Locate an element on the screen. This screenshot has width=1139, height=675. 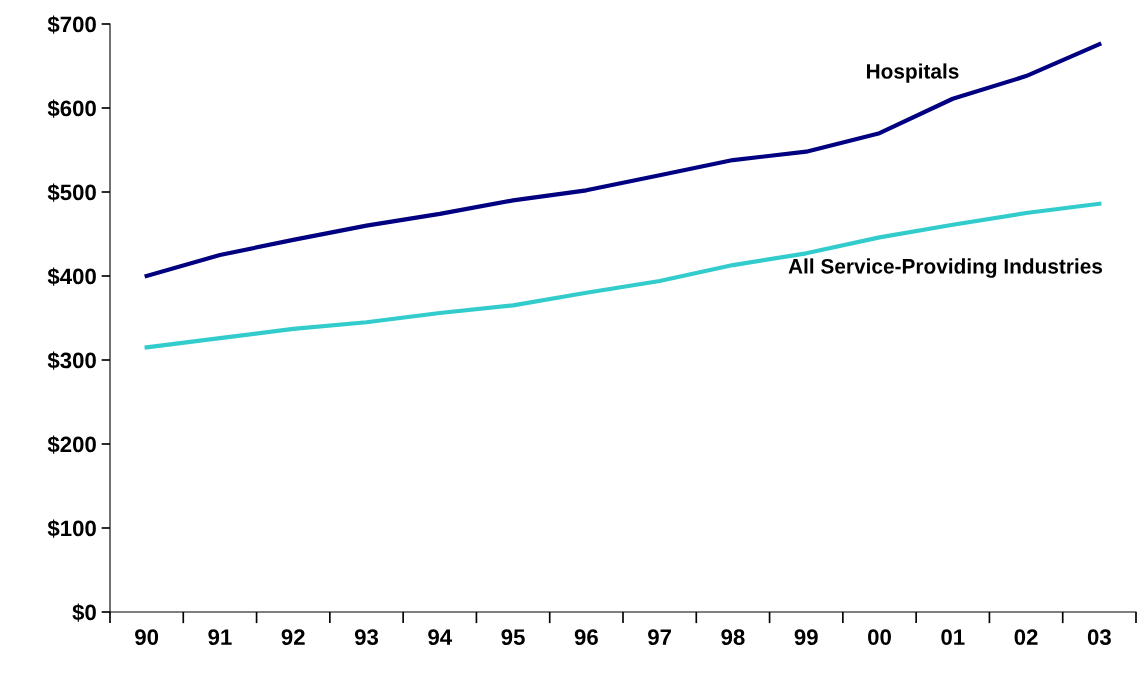
x-tick-label: 02 is located at coordinates (1026, 637).